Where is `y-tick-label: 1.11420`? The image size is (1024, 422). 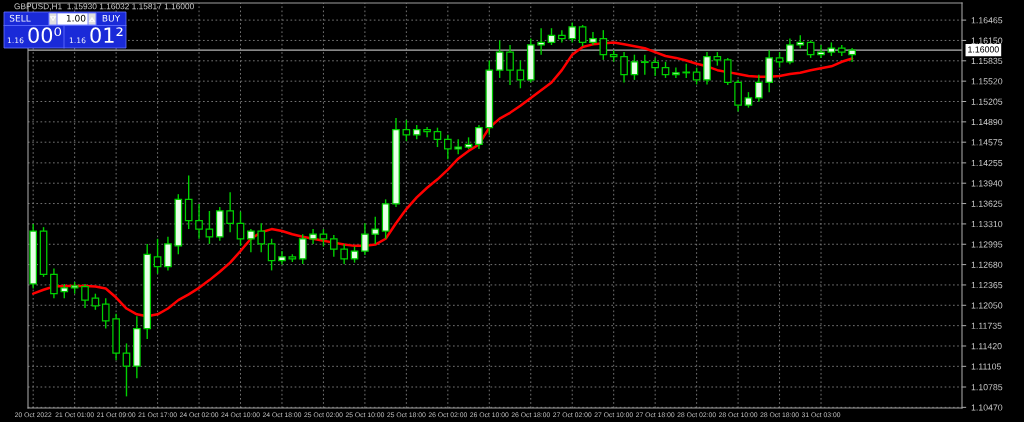
y-tick-label: 1.11420 is located at coordinates (986, 346).